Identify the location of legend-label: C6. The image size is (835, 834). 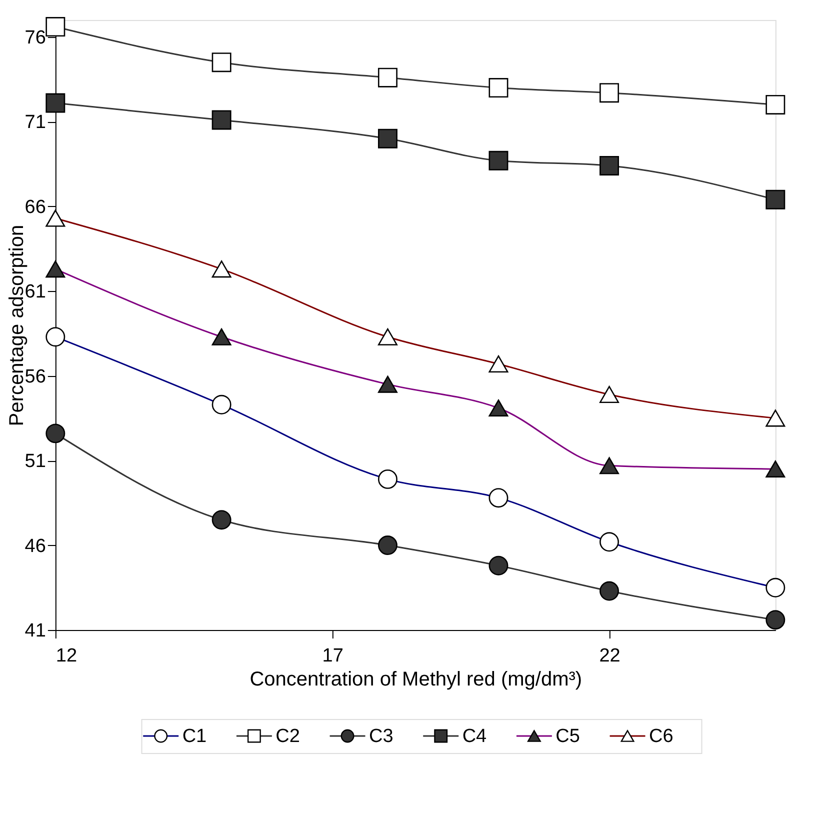
(661, 736).